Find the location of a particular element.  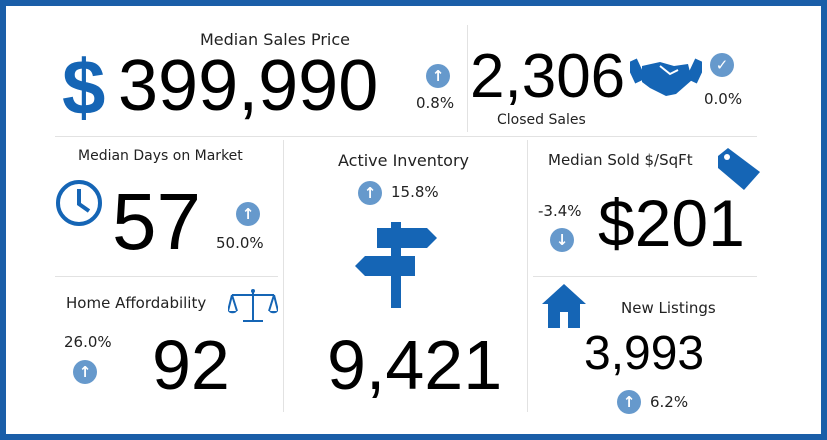

price-tag-icon is located at coordinates (739, 169).